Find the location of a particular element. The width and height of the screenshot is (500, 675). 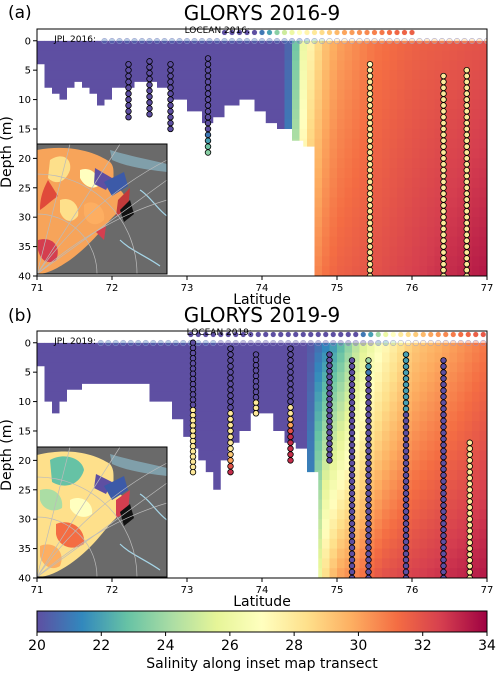

panel-a-xlabel: Latitude is located at coordinates (262, 300).